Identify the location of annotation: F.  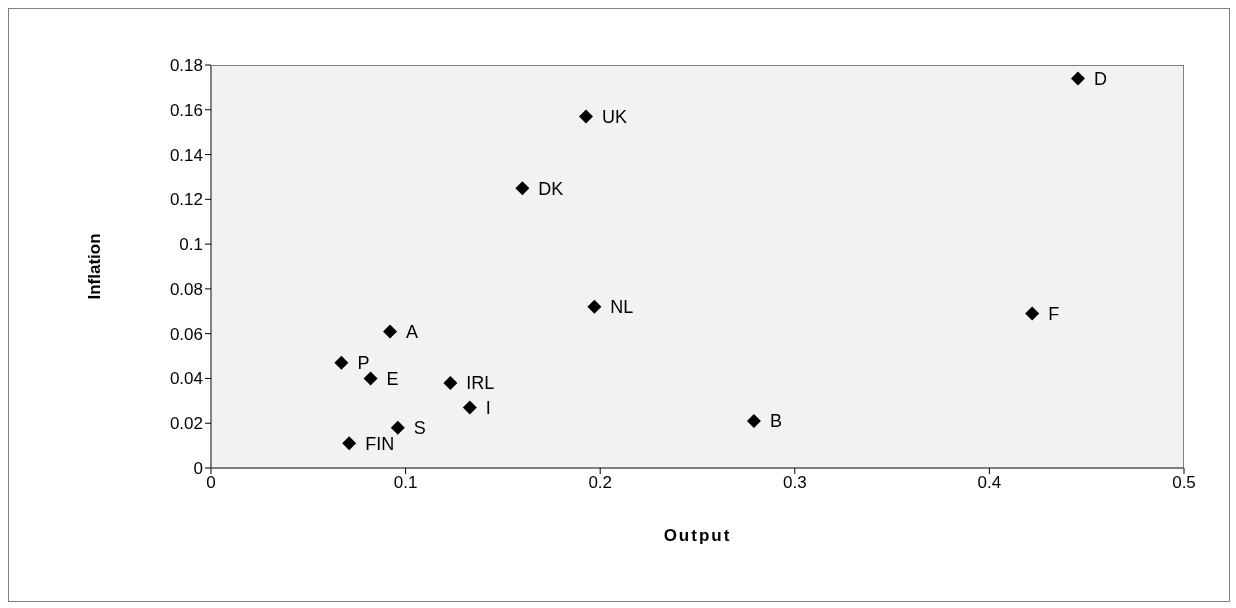
(1054, 313).